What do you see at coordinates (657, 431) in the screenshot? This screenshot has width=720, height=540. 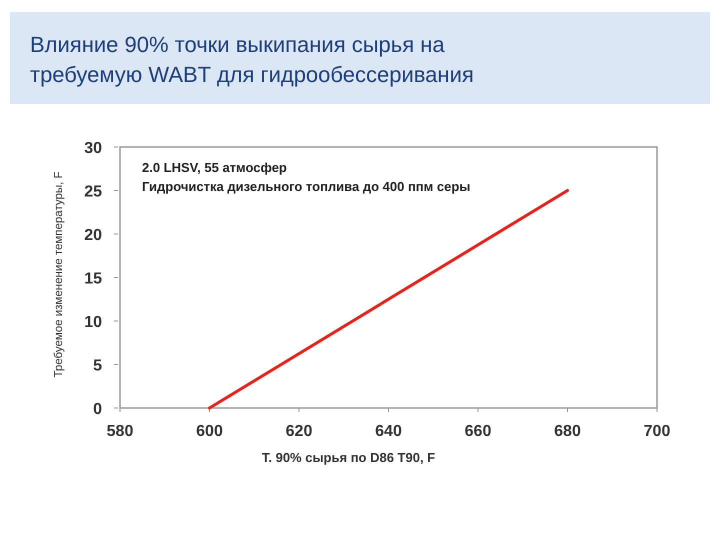 I see `x-tick-label: 700` at bounding box center [657, 431].